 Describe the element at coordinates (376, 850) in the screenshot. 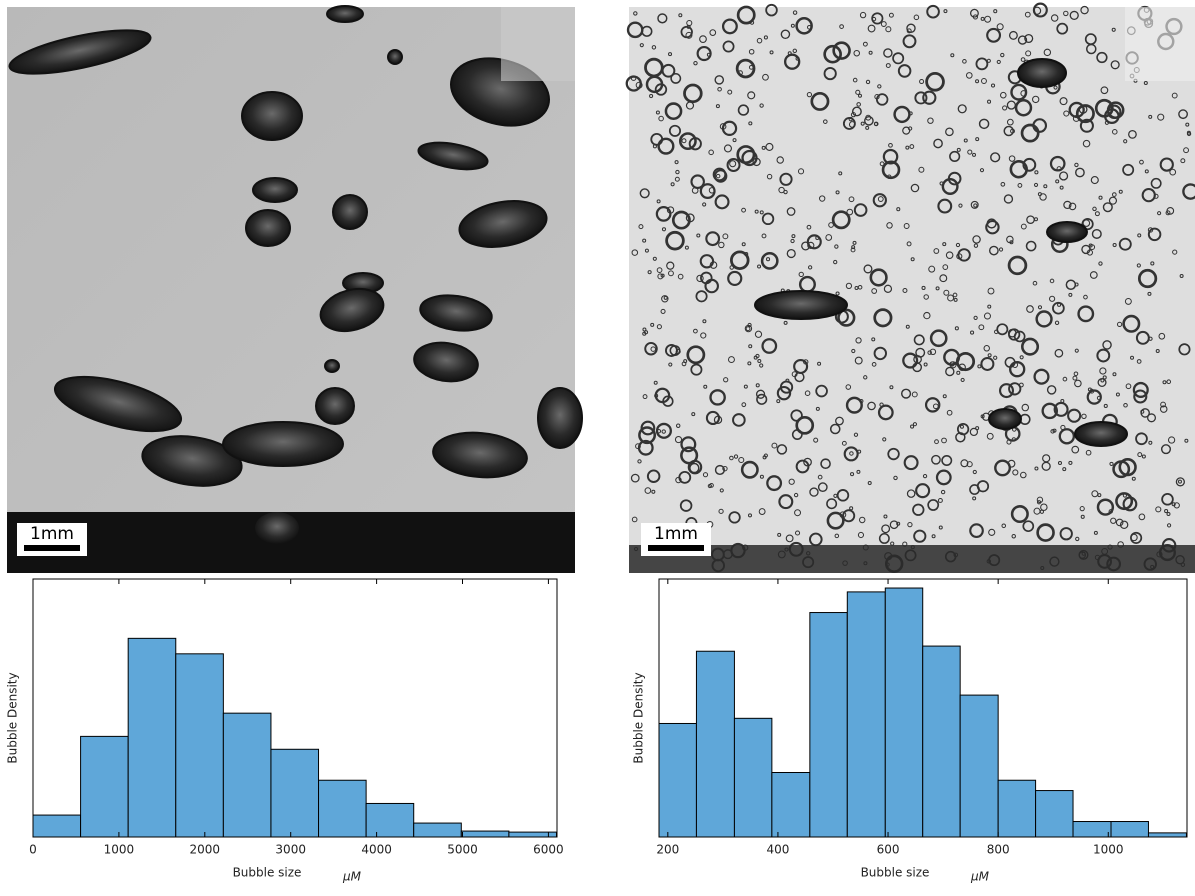

I see `x-tick-label: 4000` at that location.